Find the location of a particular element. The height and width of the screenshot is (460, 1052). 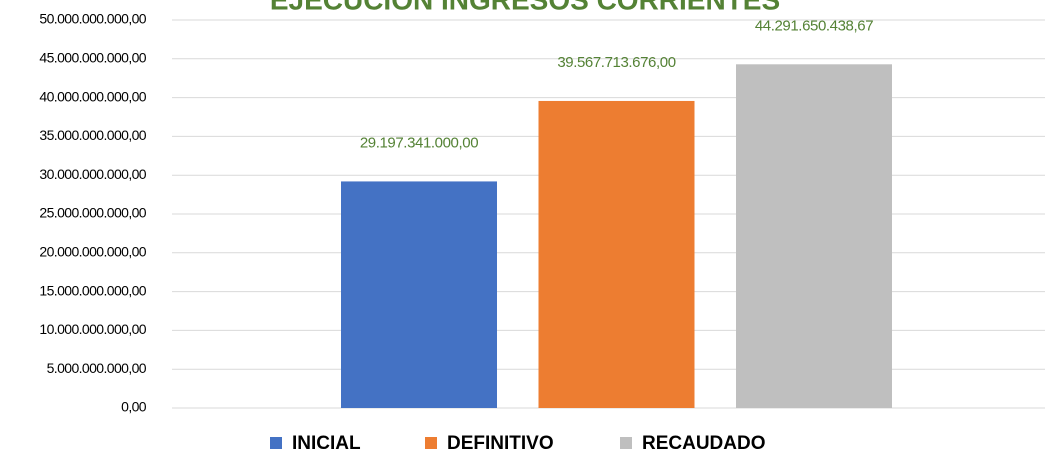

legend-label: DEFINITIVO is located at coordinates (500, 443).